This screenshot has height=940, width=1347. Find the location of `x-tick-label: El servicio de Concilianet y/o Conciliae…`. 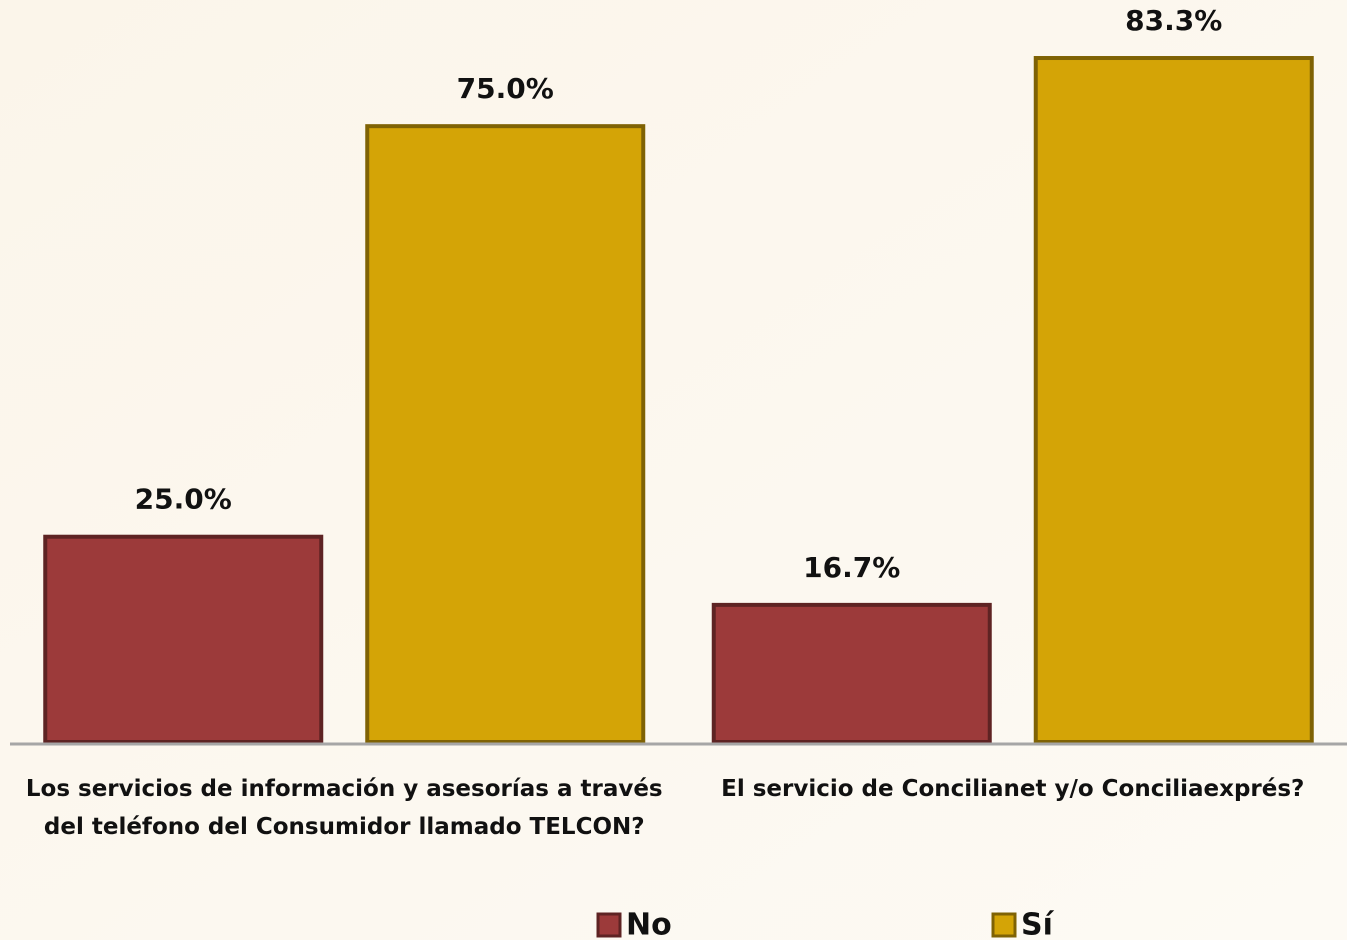

x-tick-label: El servicio de Concilianet y/o Conciliae… is located at coordinates (1013, 789).